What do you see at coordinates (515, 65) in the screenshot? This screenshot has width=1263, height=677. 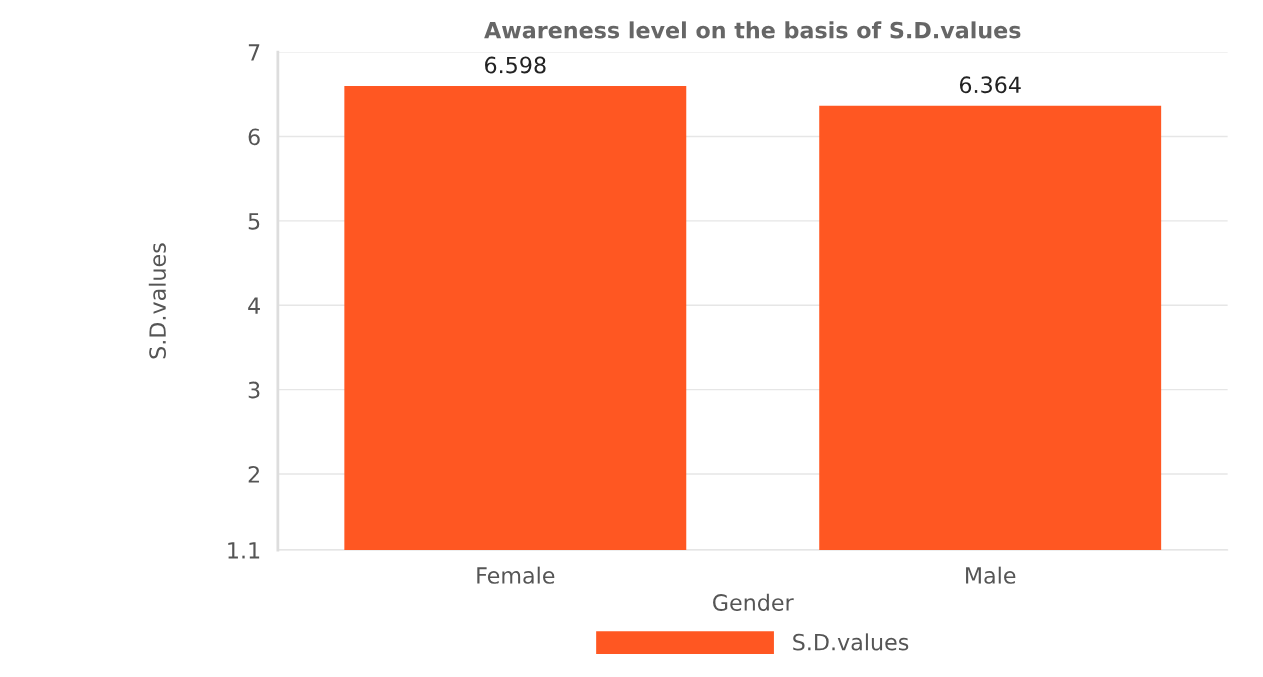 I see `data-label: 6.598` at bounding box center [515, 65].